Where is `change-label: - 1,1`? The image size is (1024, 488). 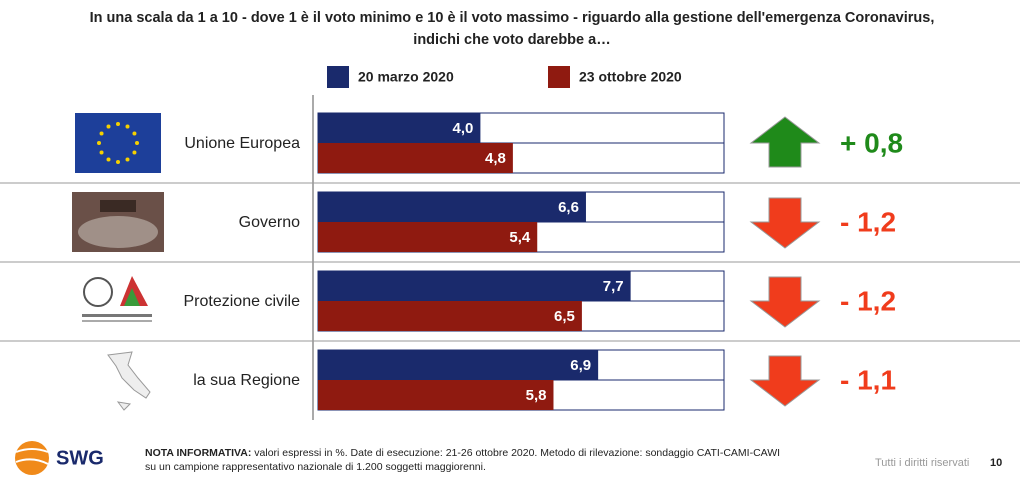
change-label: - 1,1 is located at coordinates (868, 379).